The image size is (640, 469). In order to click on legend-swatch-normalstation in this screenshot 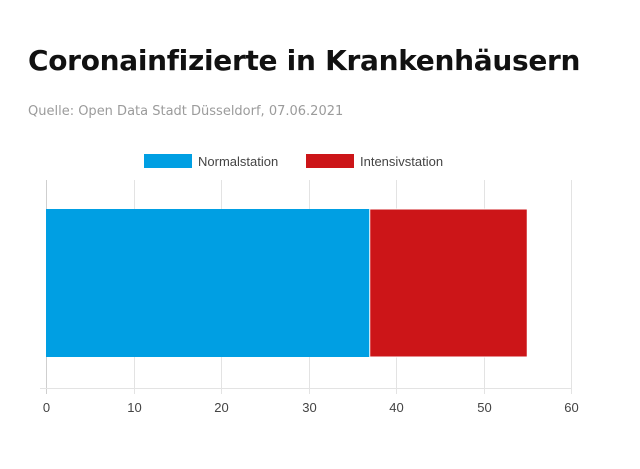, I will do `click(168, 161)`.